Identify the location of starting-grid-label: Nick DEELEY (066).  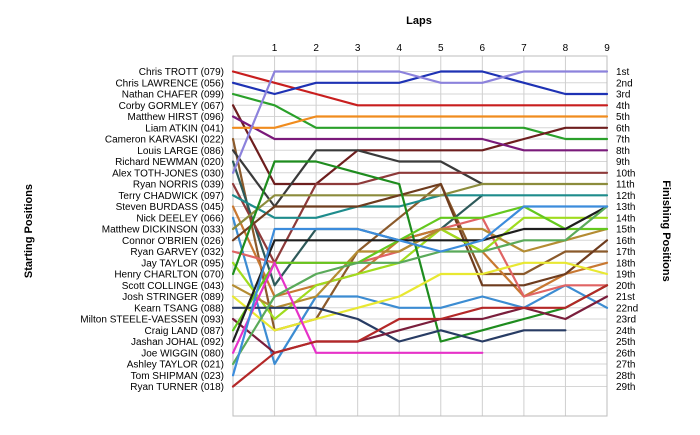
(180, 218).